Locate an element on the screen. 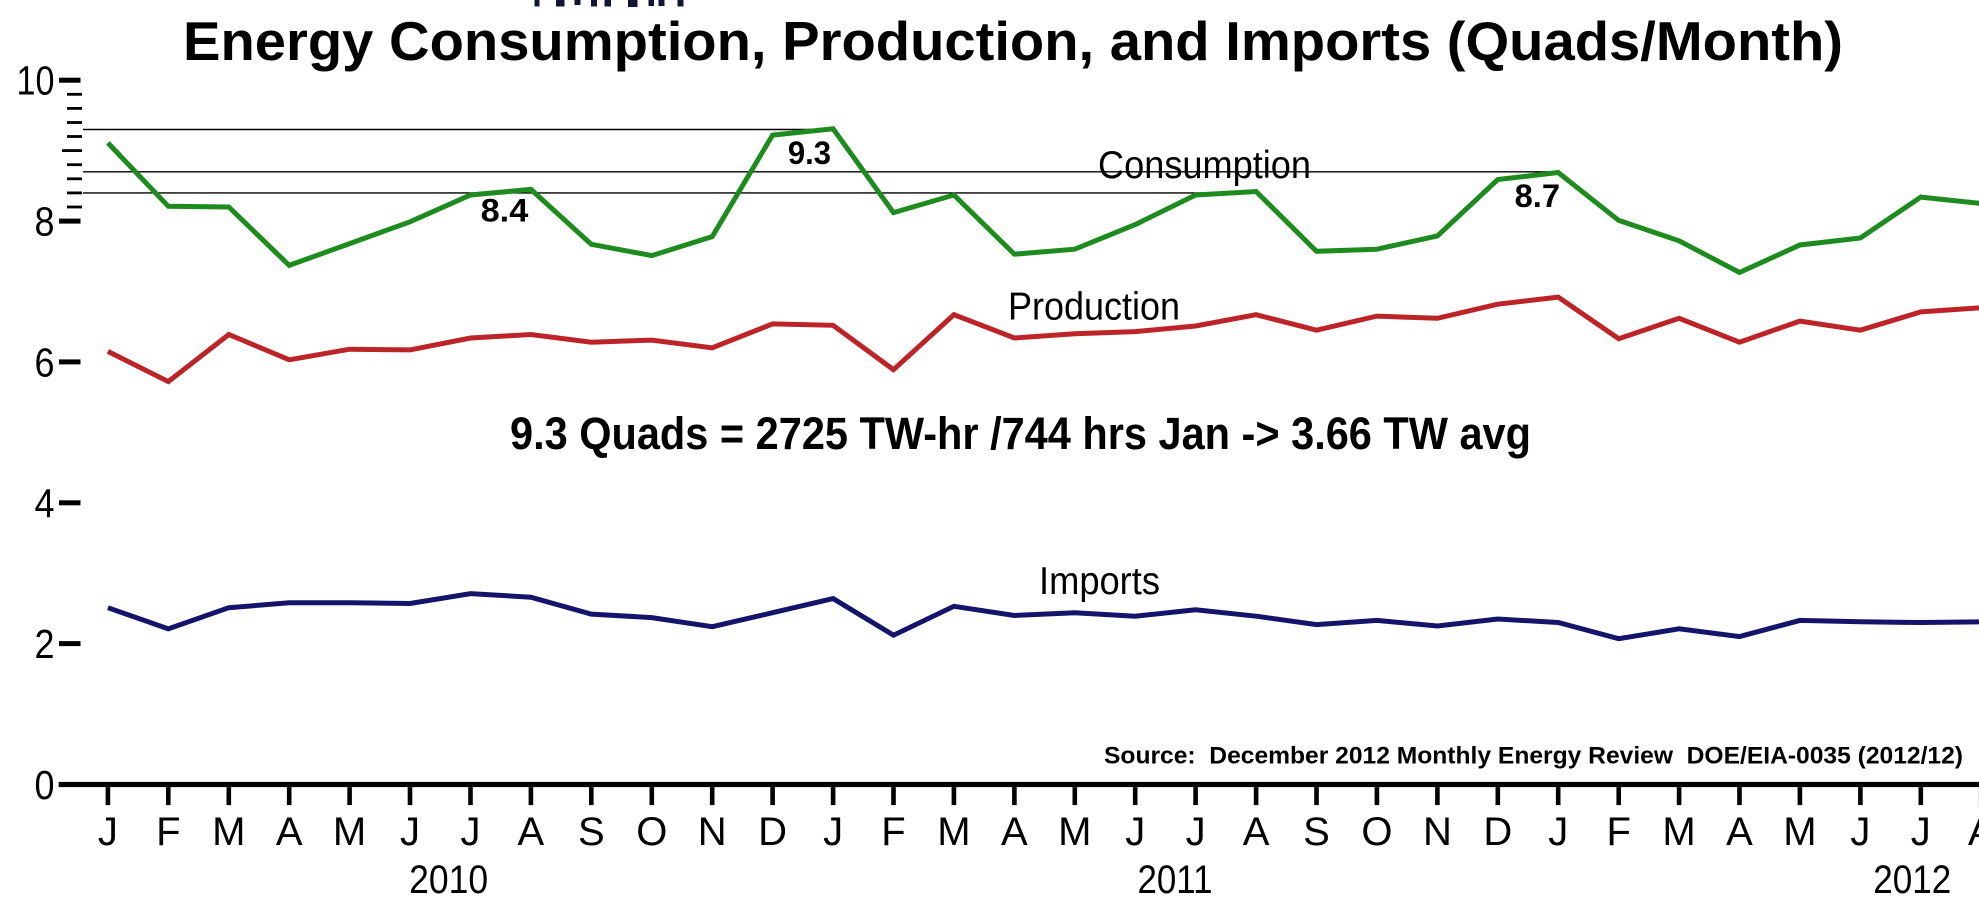 The width and height of the screenshot is (1979, 906). svg-text: 10 is located at coordinates (36, 81).